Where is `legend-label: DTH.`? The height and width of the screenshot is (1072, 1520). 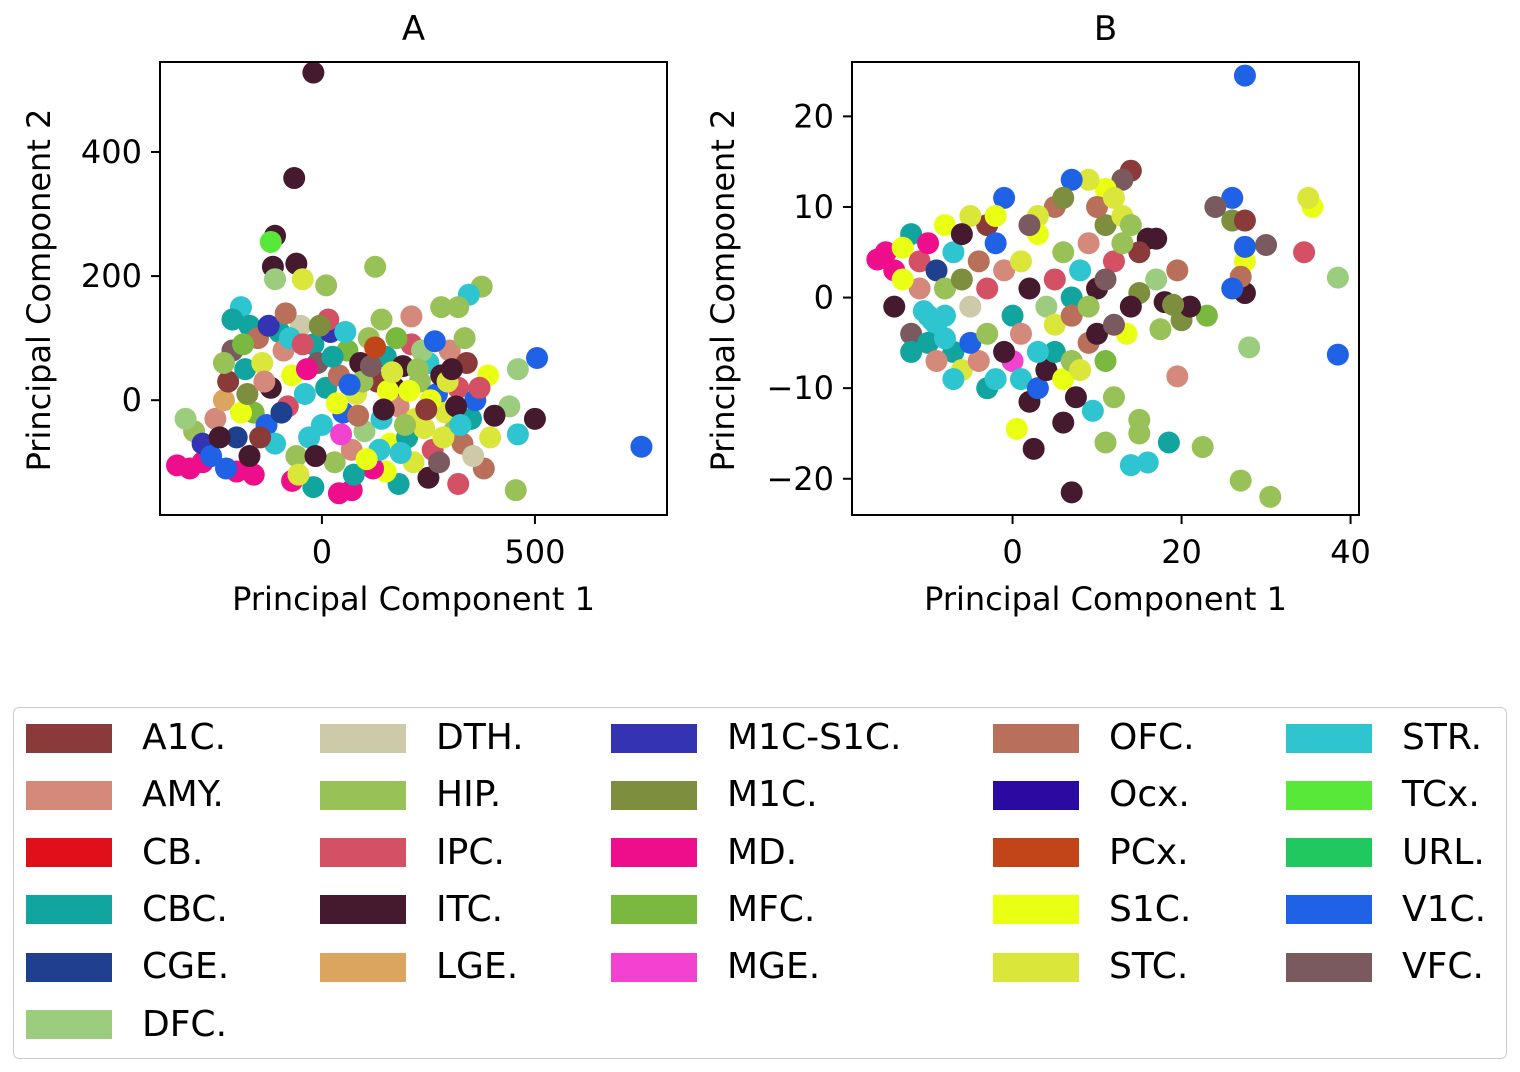 legend-label: DTH. is located at coordinates (480, 737).